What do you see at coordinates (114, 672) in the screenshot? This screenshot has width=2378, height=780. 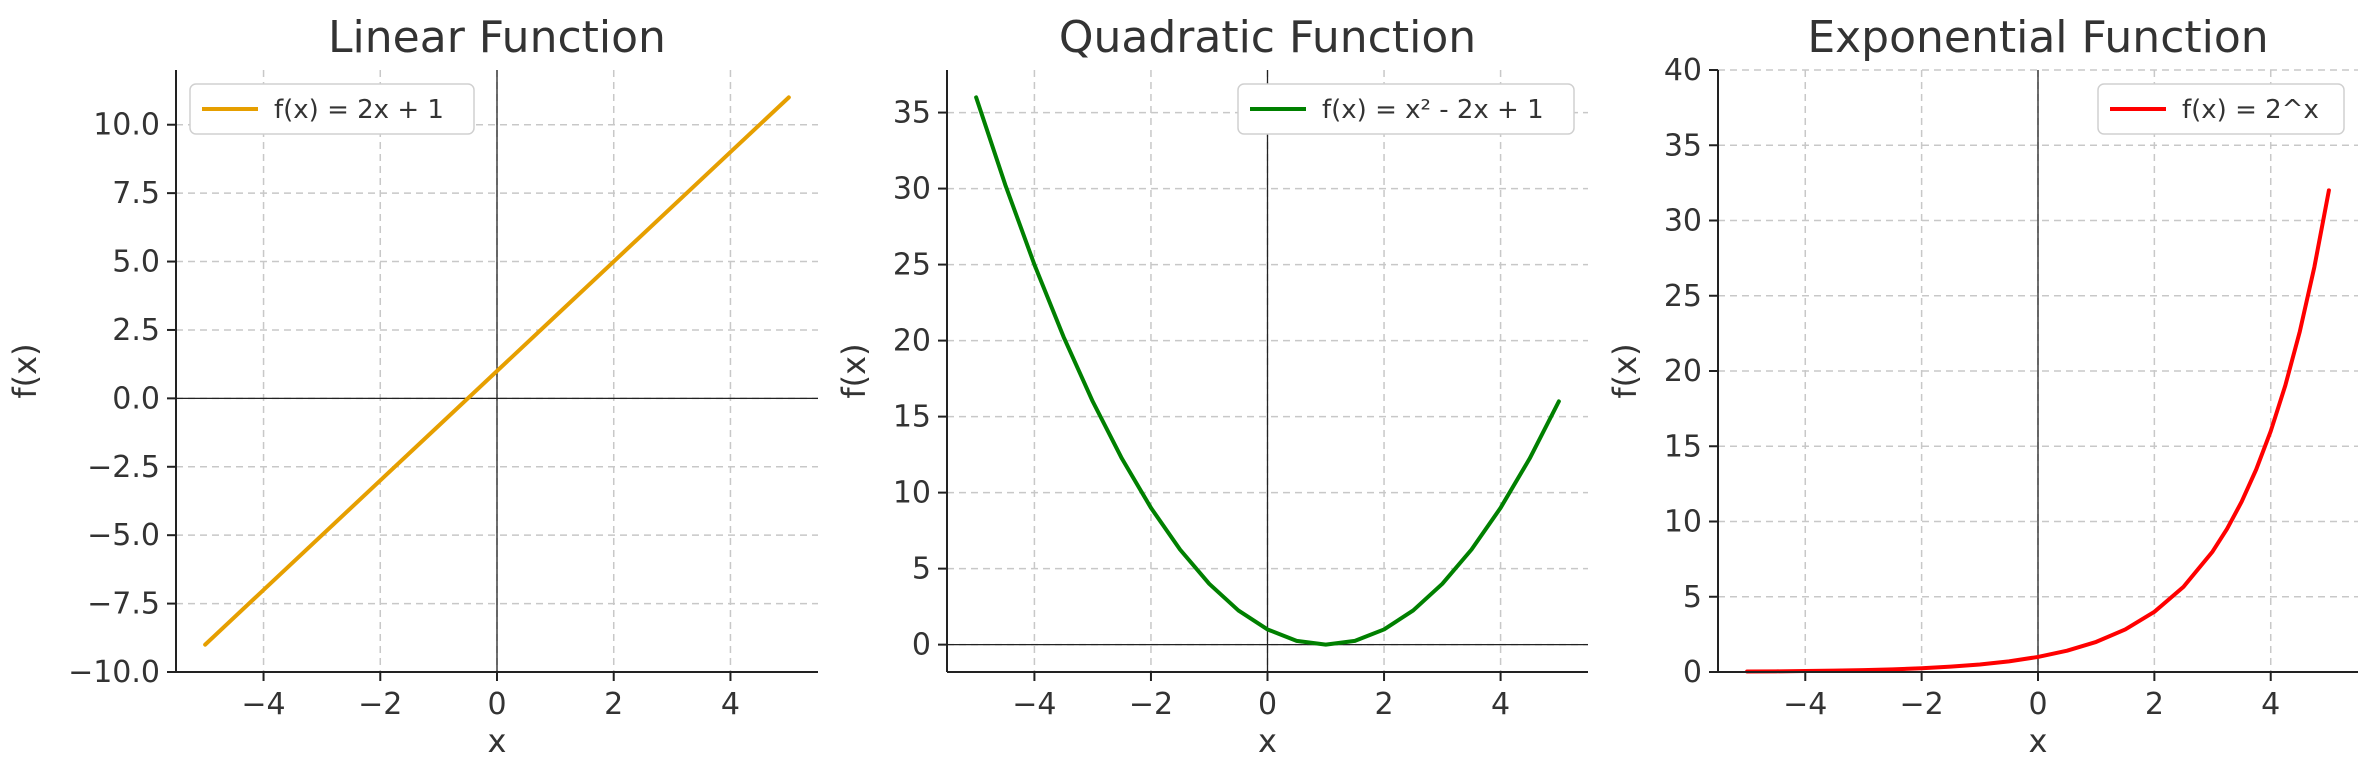 I see `y-tick-label: −10.0` at bounding box center [114, 672].